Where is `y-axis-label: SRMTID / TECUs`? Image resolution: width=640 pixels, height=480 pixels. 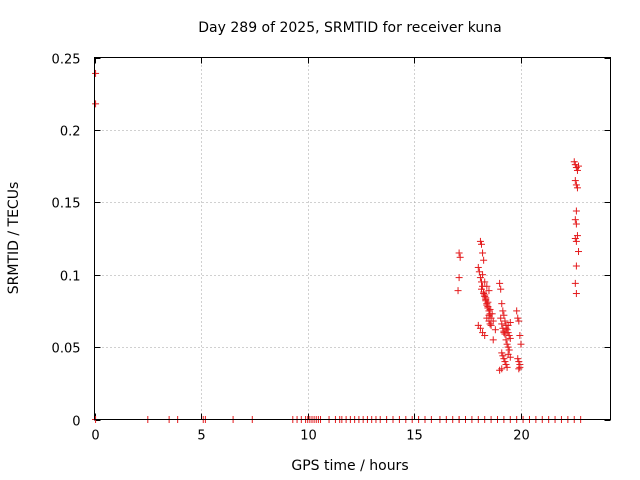
y-axis-label: SRMTID / TECUs is located at coordinates (14, 238).